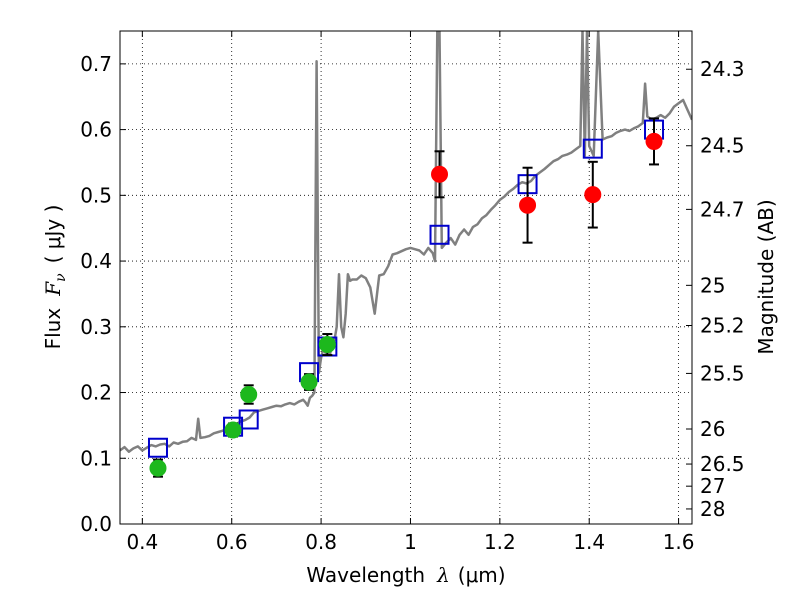 Image resolution: width=800 pixels, height=605 pixels. I want to click on y2-tick-label: 25, so click(712, 285).